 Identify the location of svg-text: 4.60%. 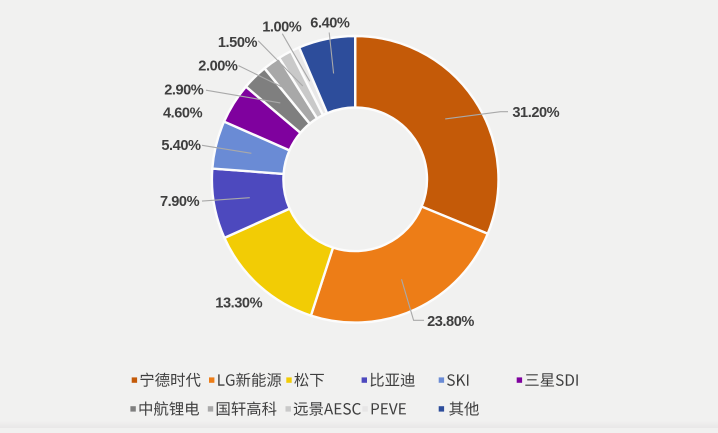
(183, 114).